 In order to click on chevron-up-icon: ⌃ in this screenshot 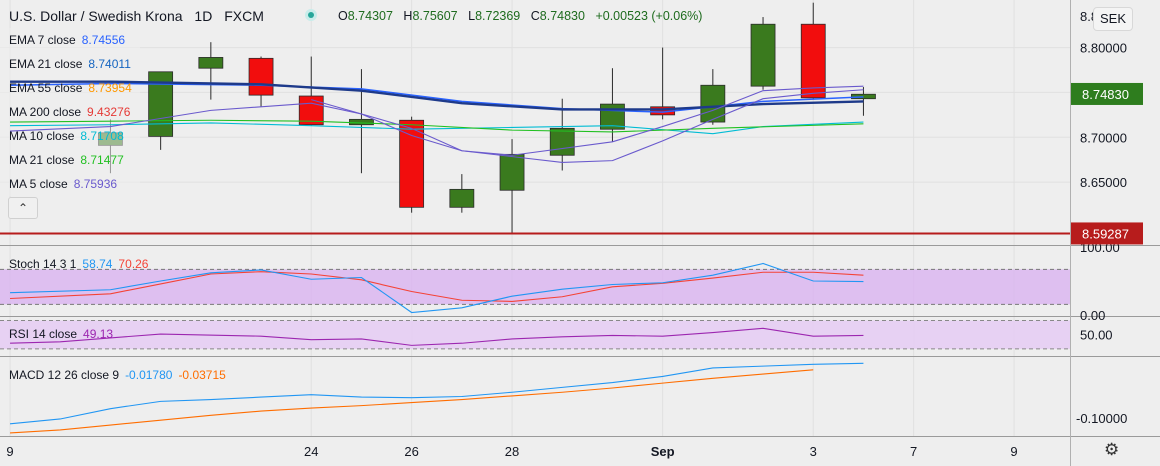, I will do `click(23, 208)`.